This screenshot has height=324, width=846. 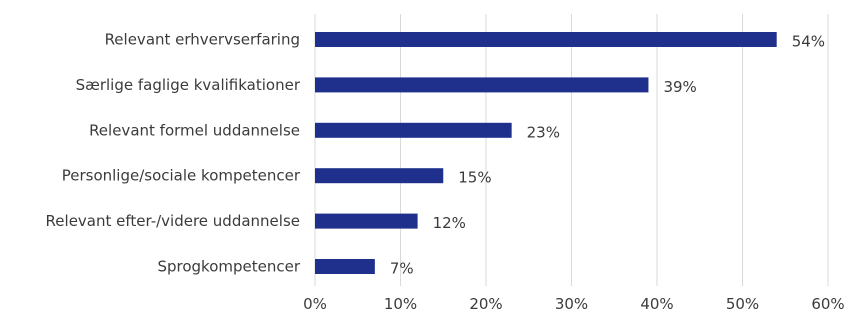 I want to click on data-label: 23%, so click(x=543, y=132).